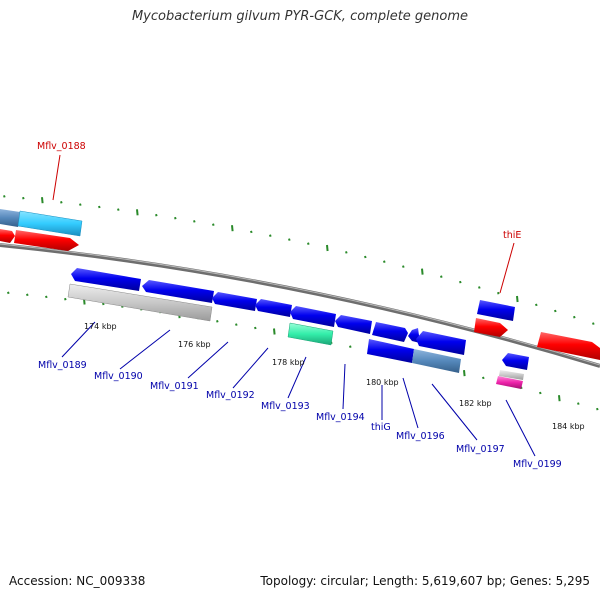  What do you see at coordinates (507, 268) in the screenshot?
I see `leader-thiE` at bounding box center [507, 268].